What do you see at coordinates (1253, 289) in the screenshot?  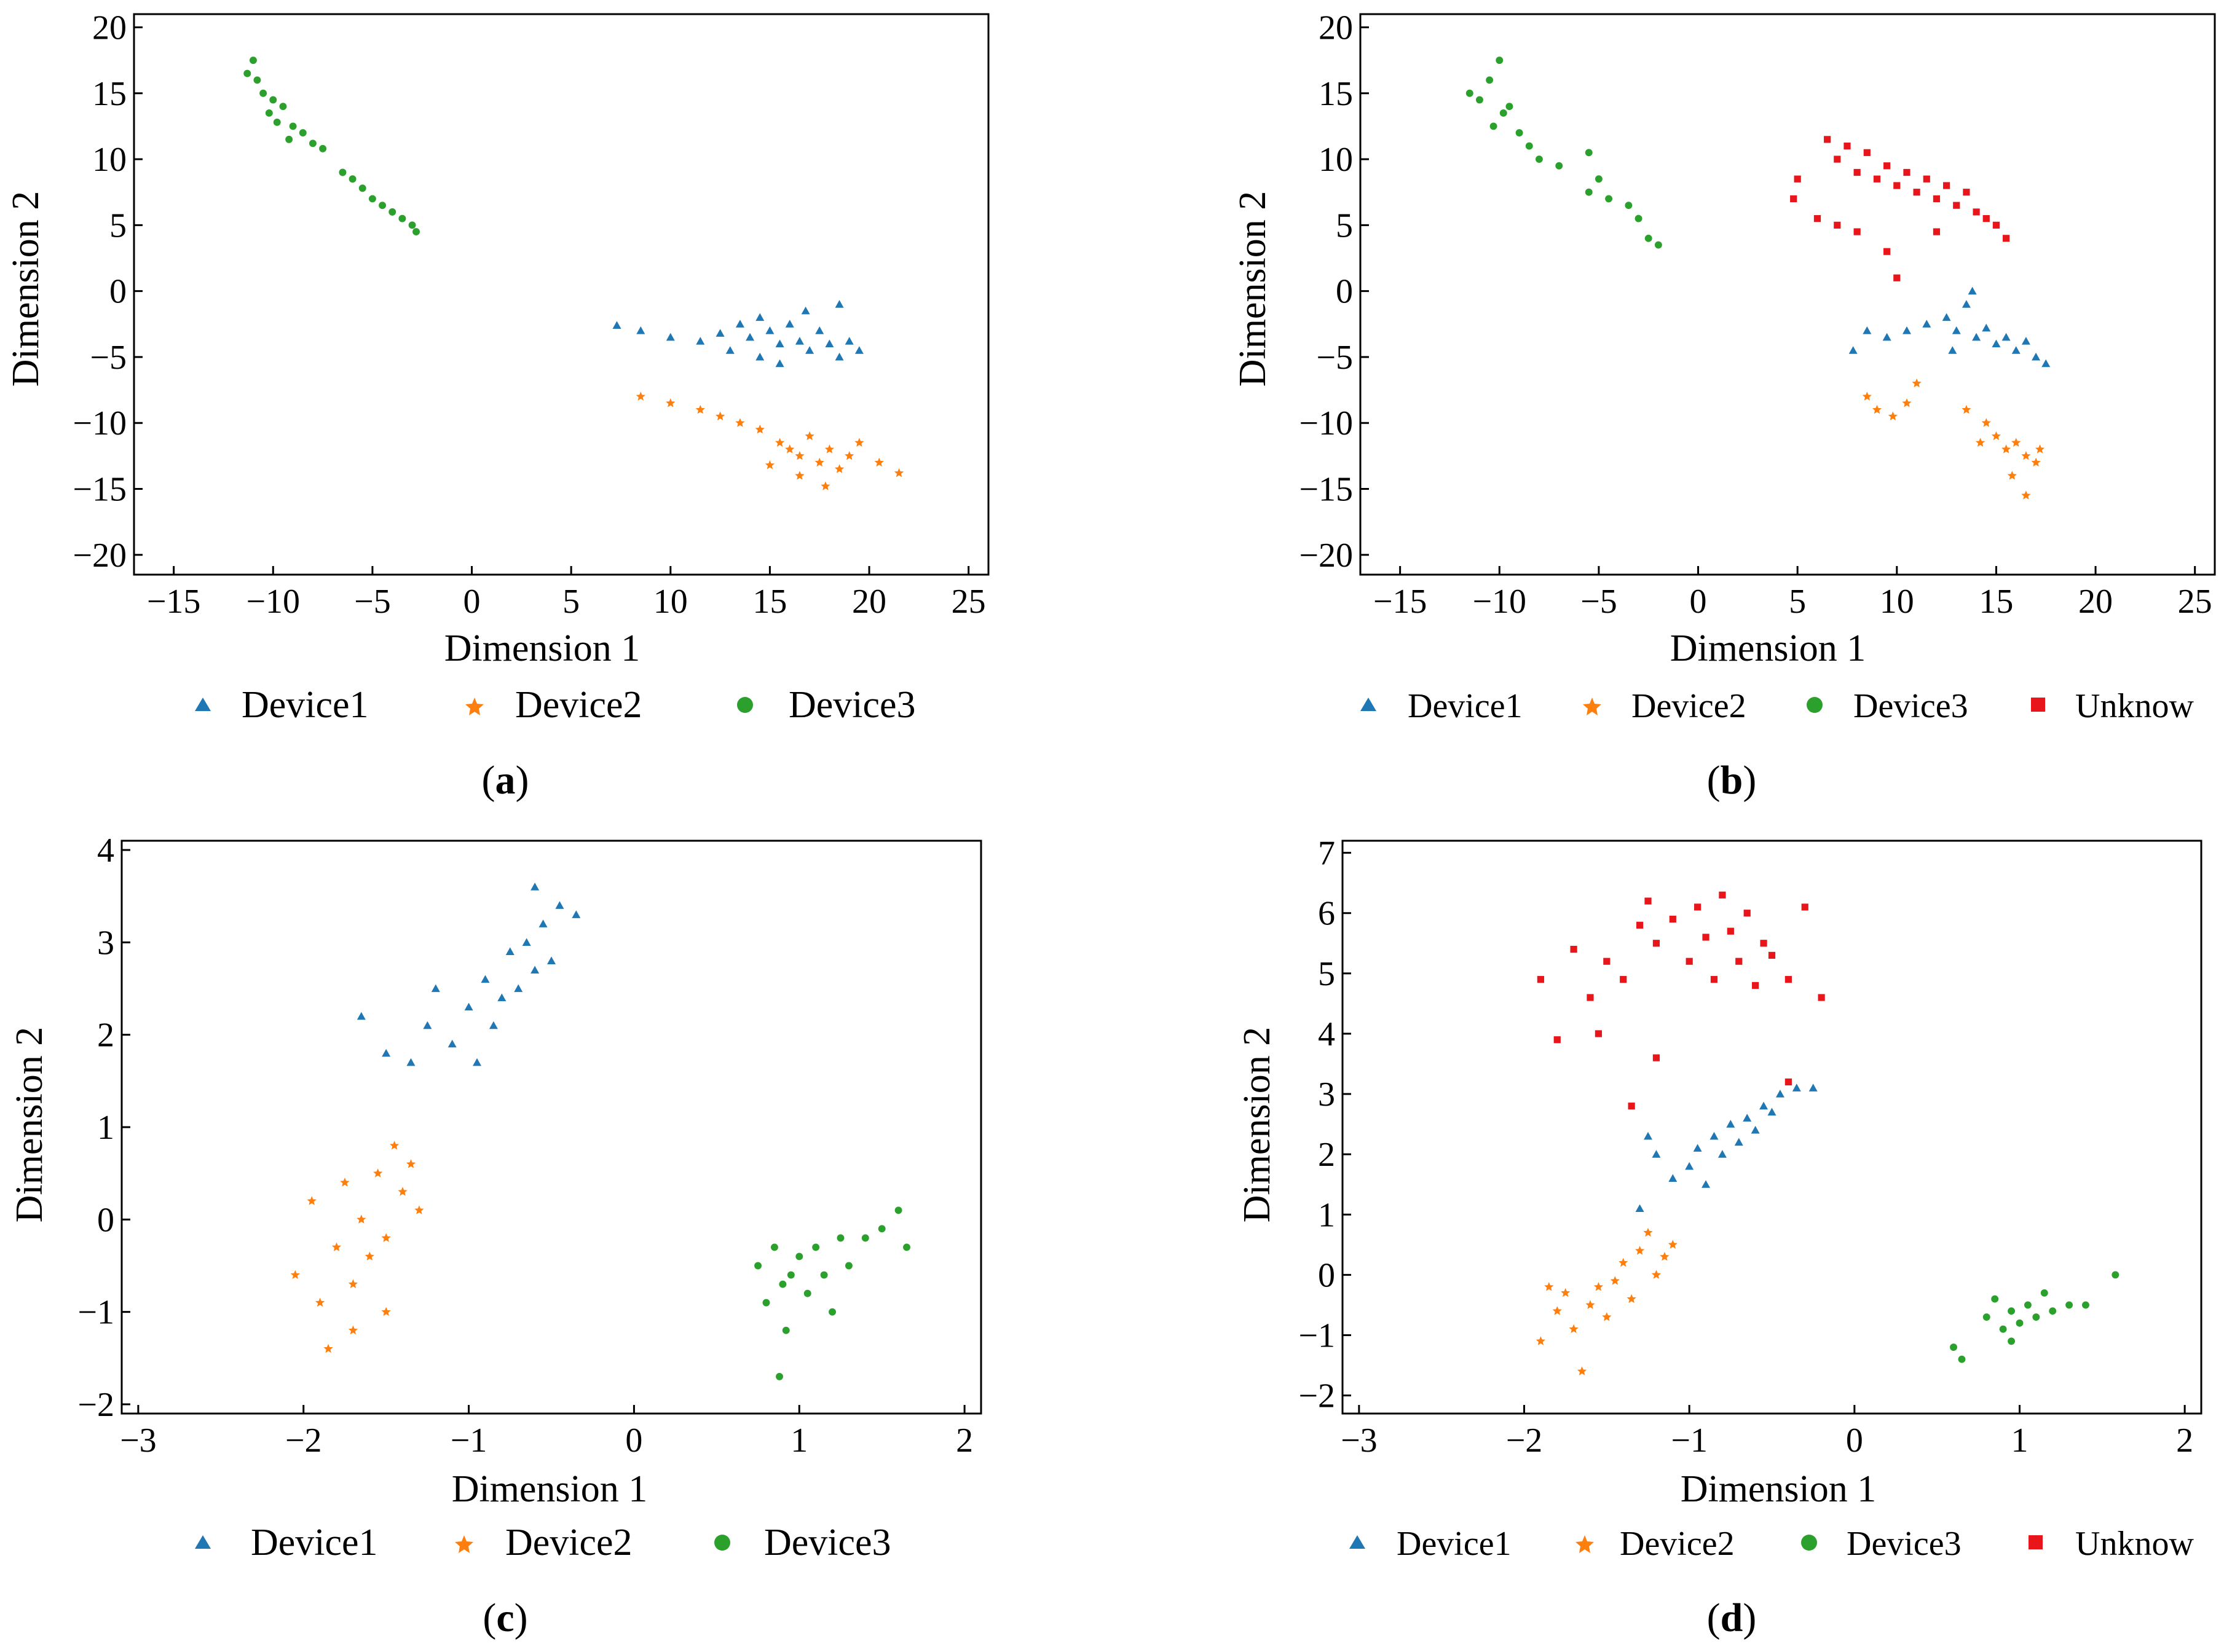 I see `y-axis-label-b: Dimension 2` at bounding box center [1253, 289].